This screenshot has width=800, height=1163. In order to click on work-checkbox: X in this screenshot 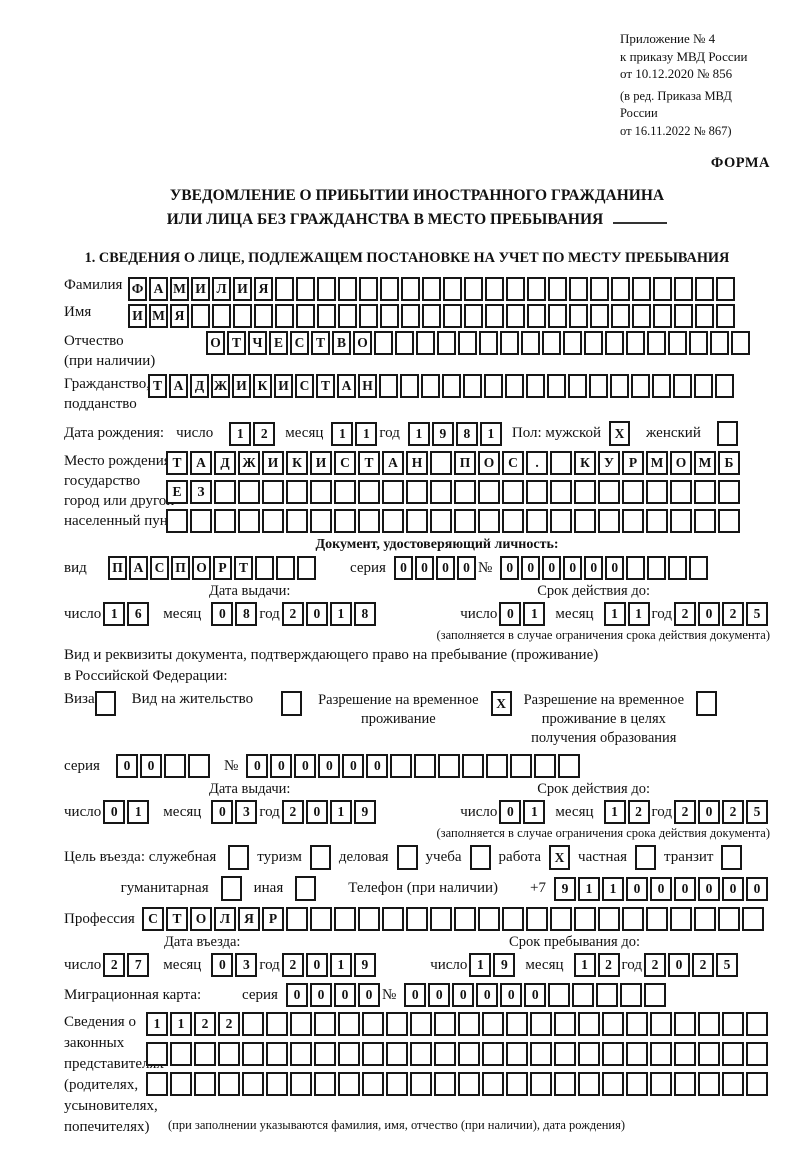, I will do `click(560, 857)`.